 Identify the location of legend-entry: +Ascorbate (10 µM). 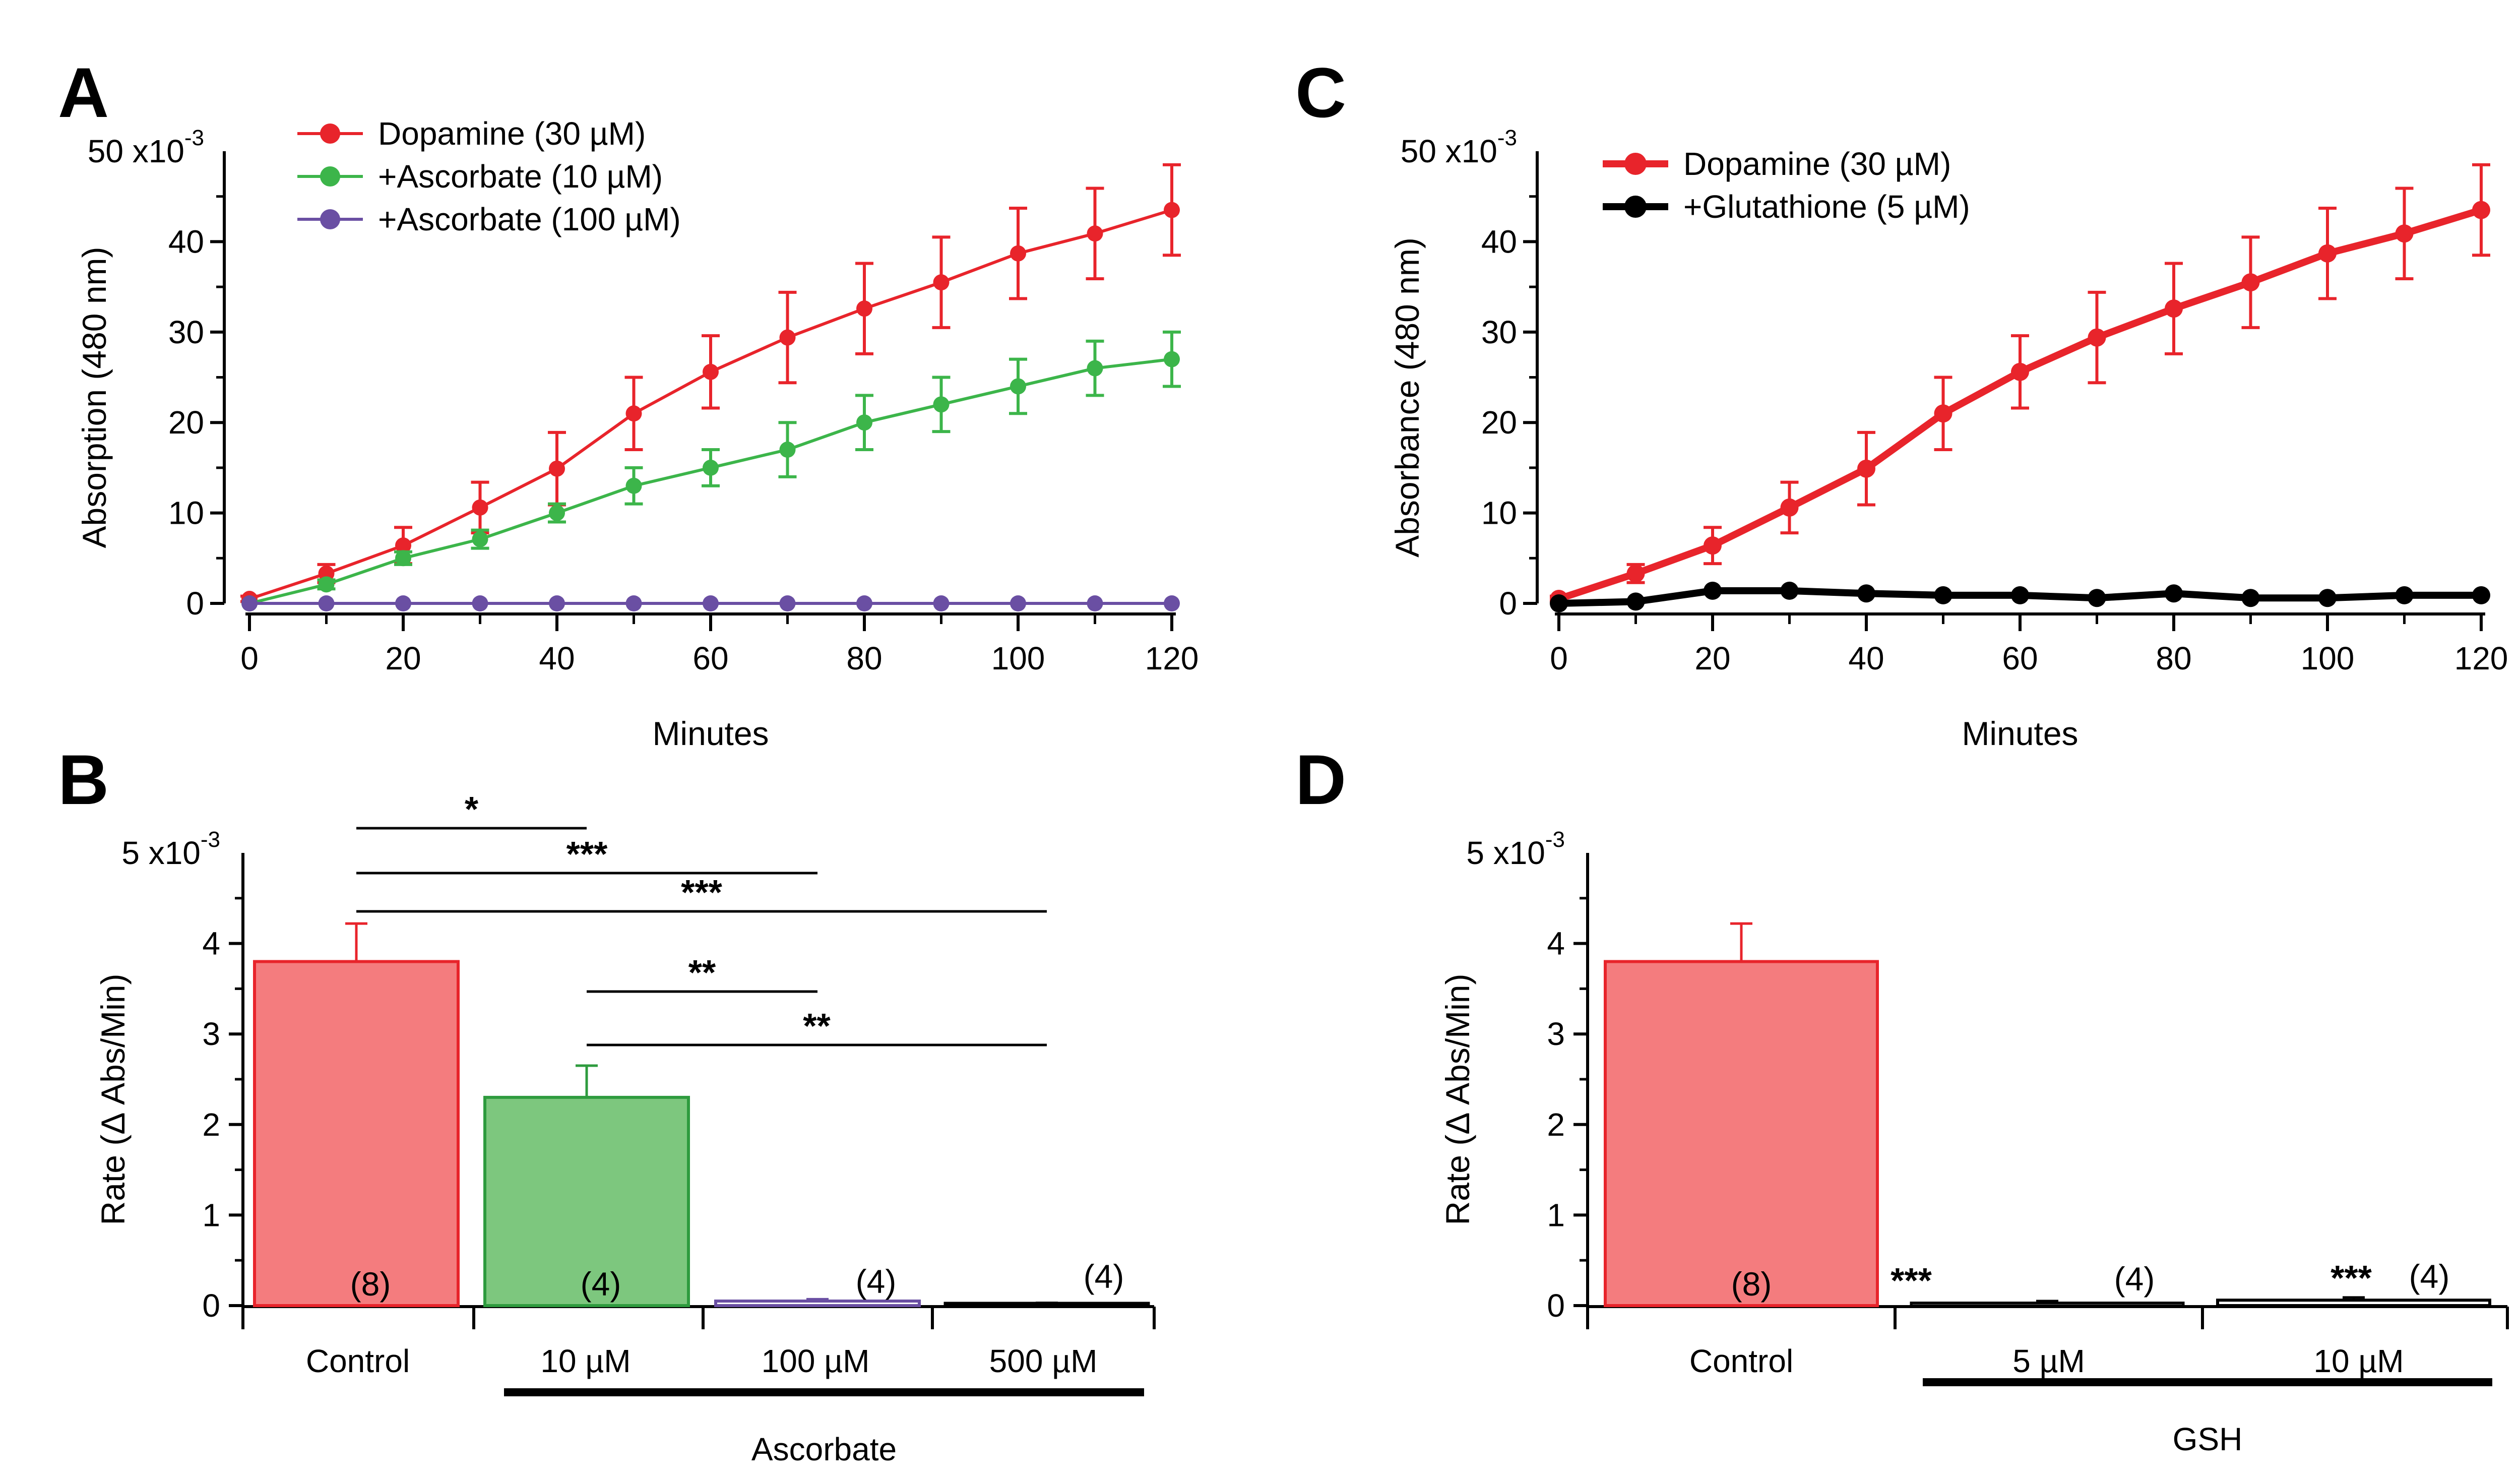
(520, 176).